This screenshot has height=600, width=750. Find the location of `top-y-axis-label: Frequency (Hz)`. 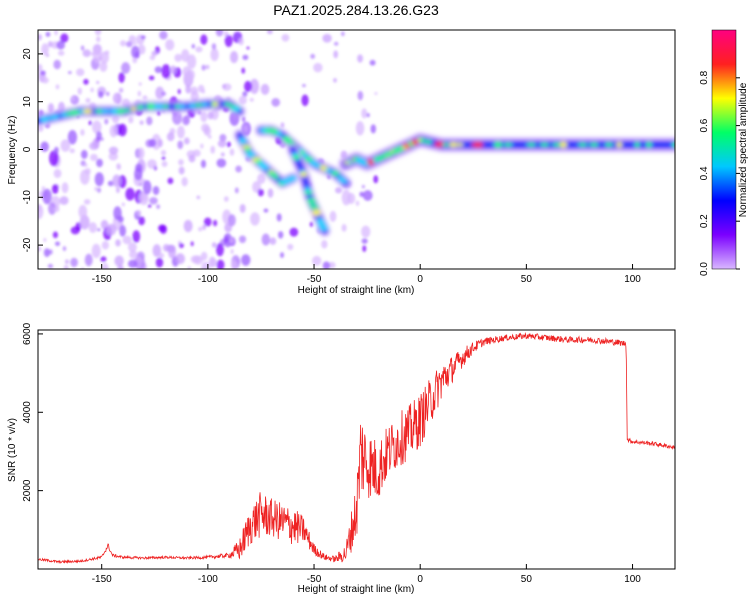

top-y-axis-label: Frequency (Hz) is located at coordinates (12, 150).